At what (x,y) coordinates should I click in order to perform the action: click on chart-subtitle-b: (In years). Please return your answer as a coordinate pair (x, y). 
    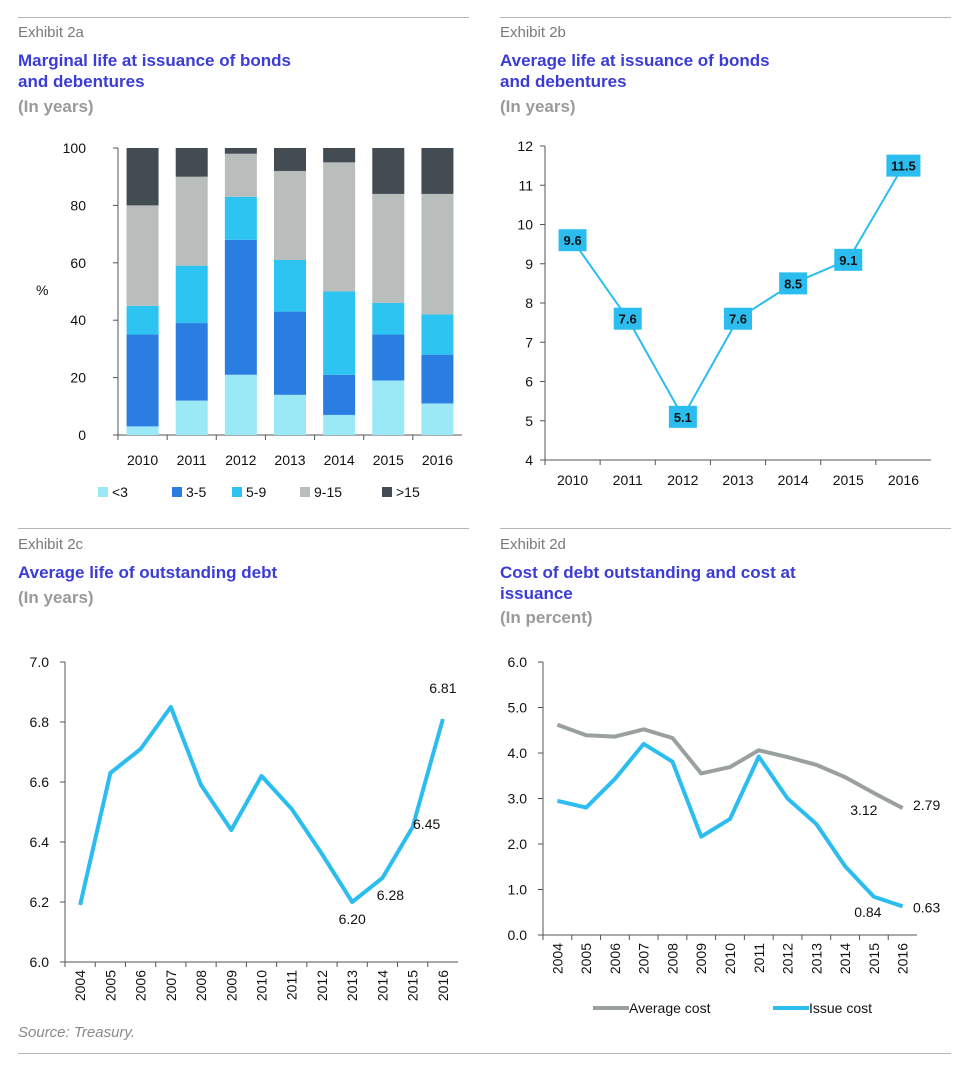
    Looking at the image, I should click on (538, 106).